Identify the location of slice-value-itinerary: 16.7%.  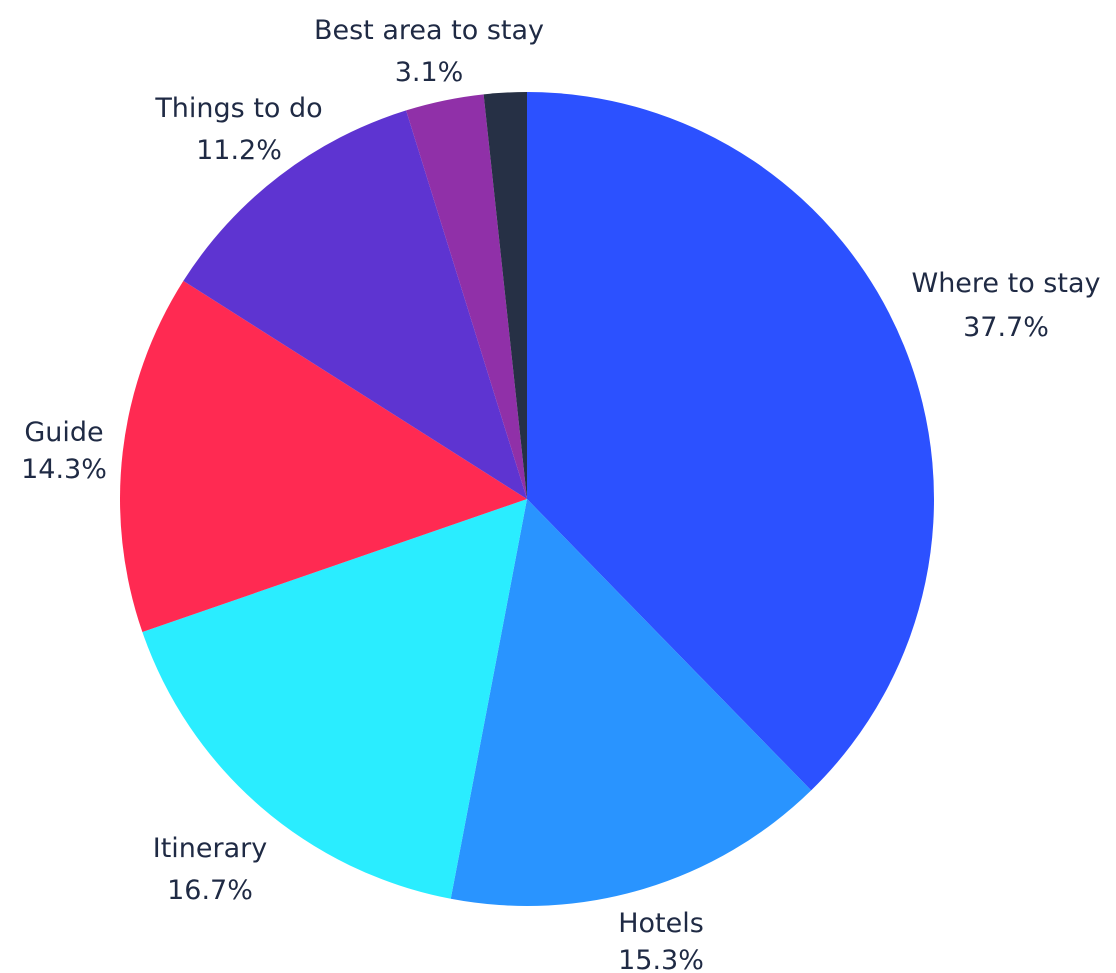
(210, 890).